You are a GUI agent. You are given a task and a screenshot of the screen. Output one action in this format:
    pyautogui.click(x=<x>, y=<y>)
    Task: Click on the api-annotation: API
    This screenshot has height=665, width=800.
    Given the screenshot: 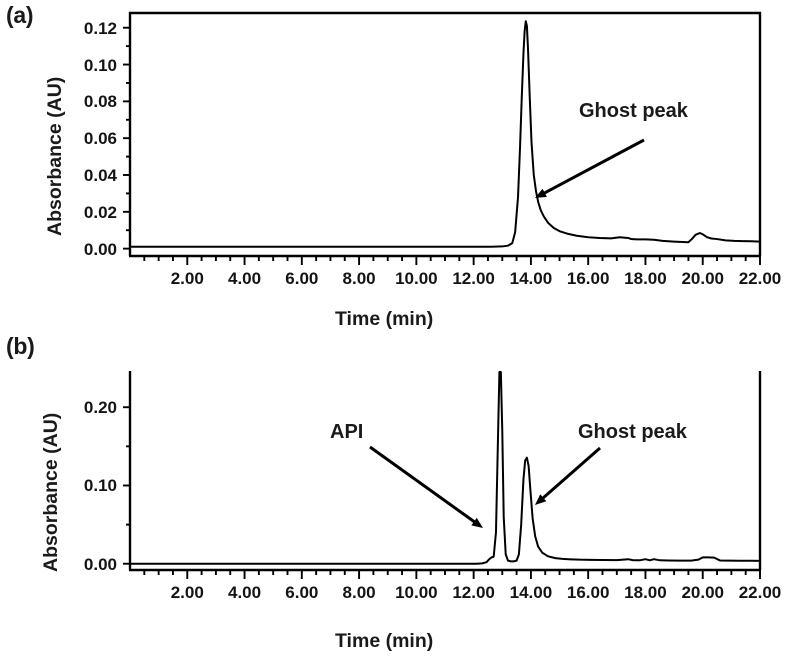 What is the action you would take?
    pyautogui.click(x=347, y=432)
    